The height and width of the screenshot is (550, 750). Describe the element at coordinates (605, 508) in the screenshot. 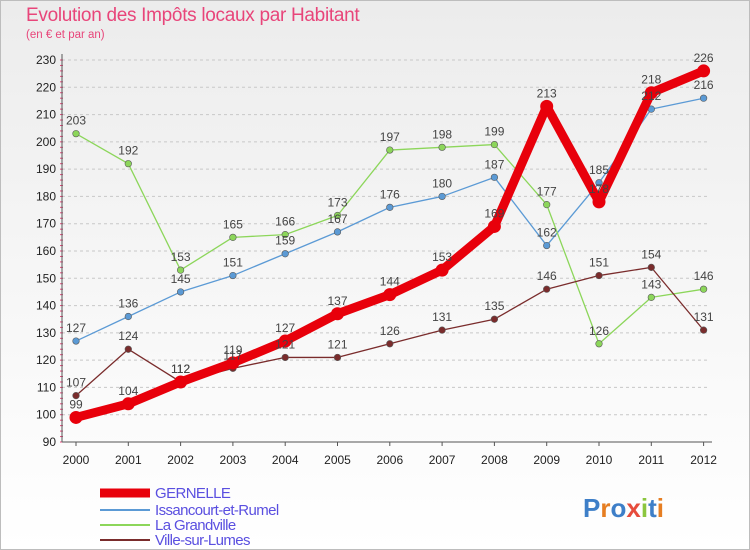

I see `logo-letter: r` at that location.